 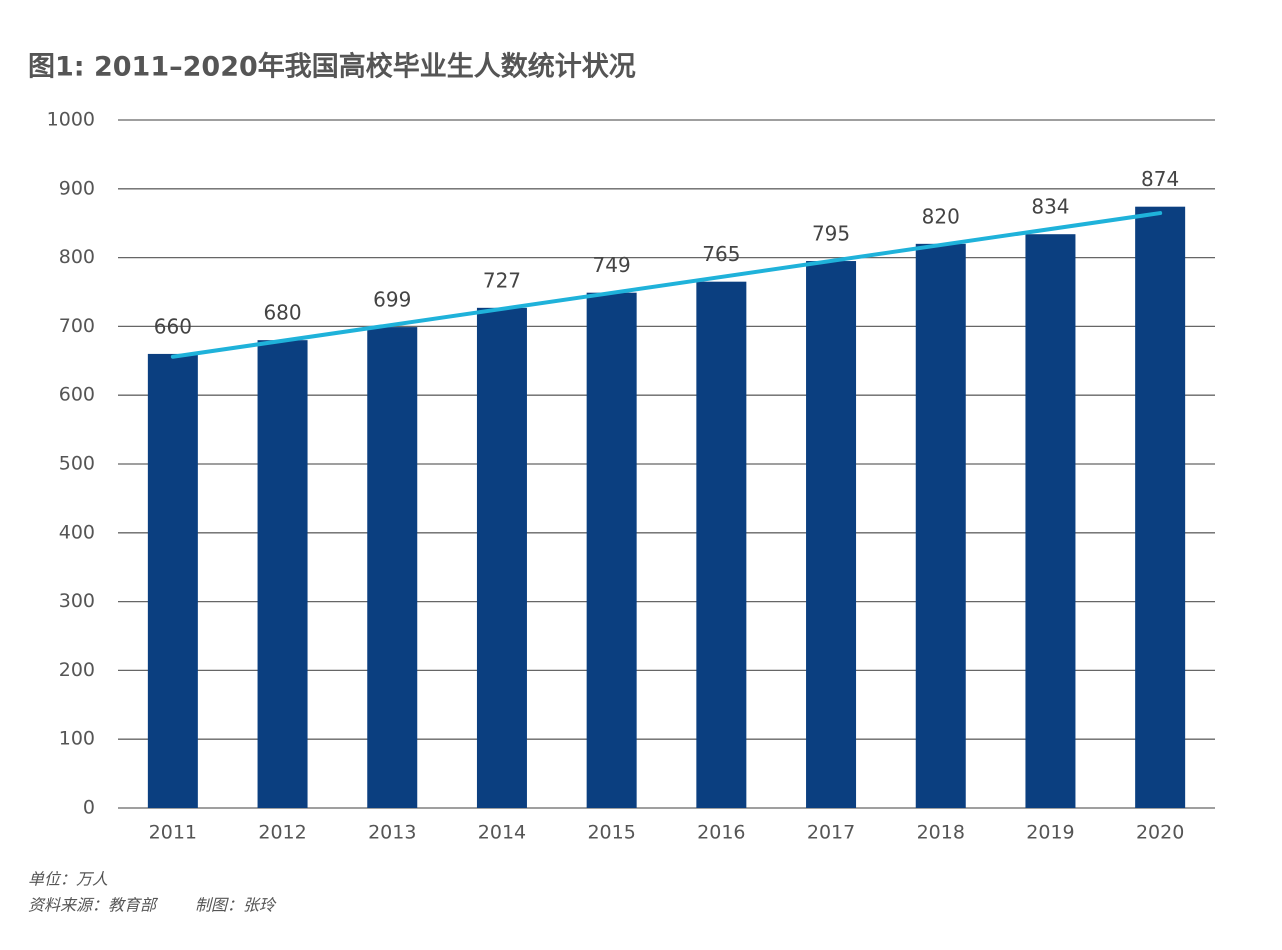 What do you see at coordinates (831, 833) in the screenshot?
I see `x-tick-label: 2017` at bounding box center [831, 833].